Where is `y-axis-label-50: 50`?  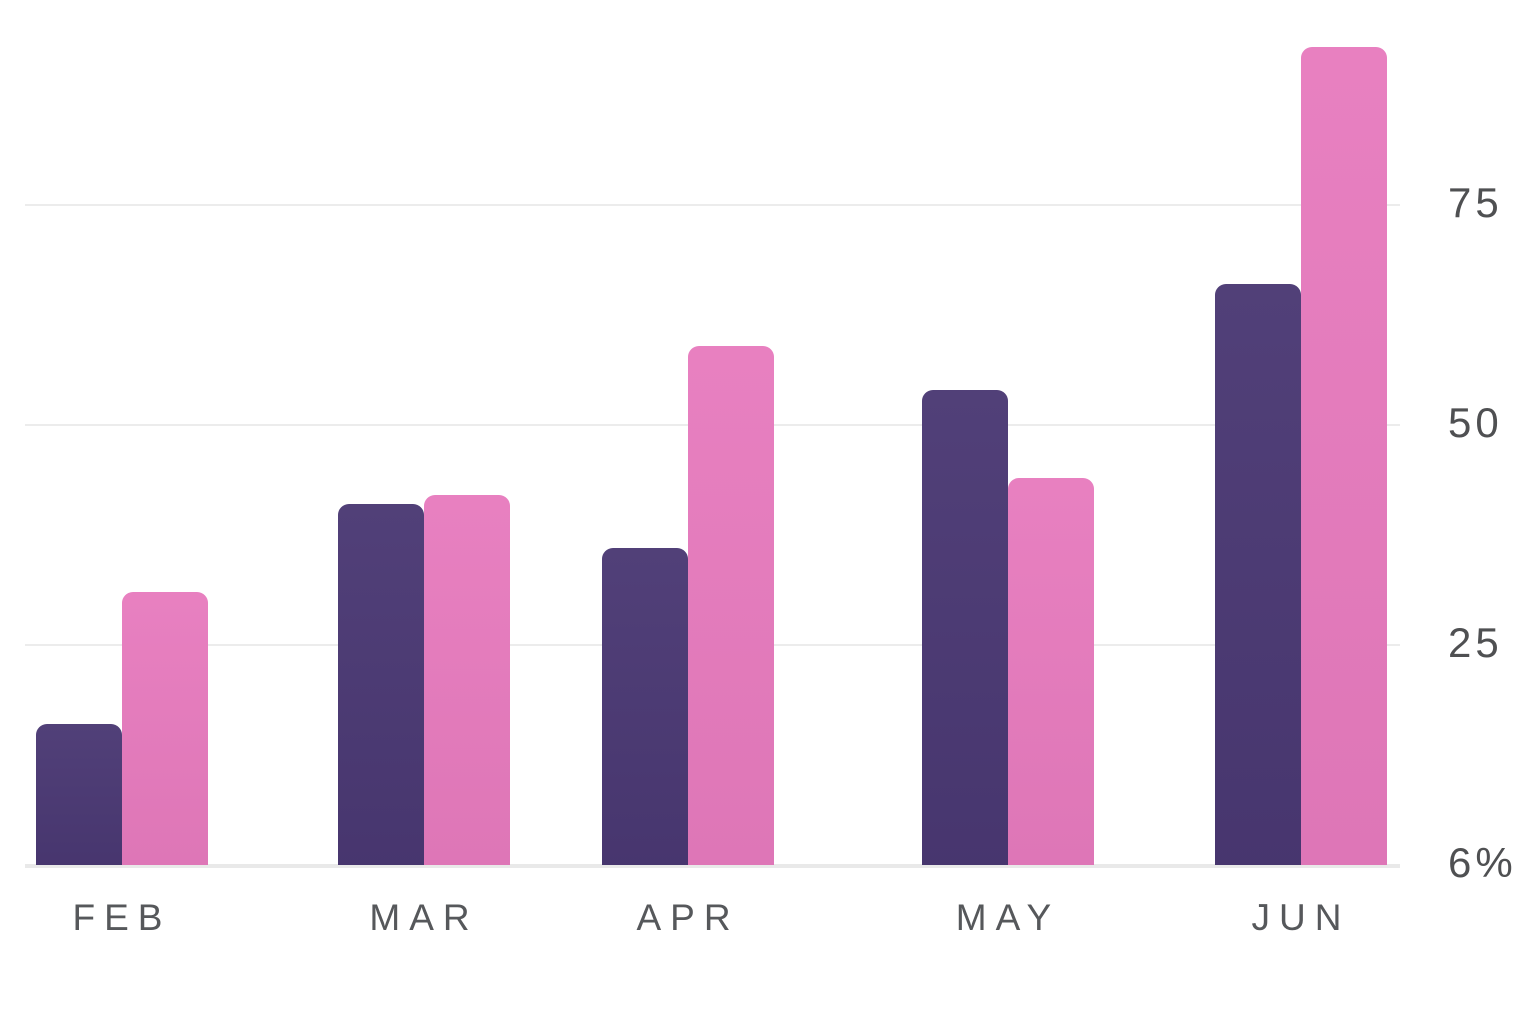 y-axis-label-50: 50 is located at coordinates (1475, 422).